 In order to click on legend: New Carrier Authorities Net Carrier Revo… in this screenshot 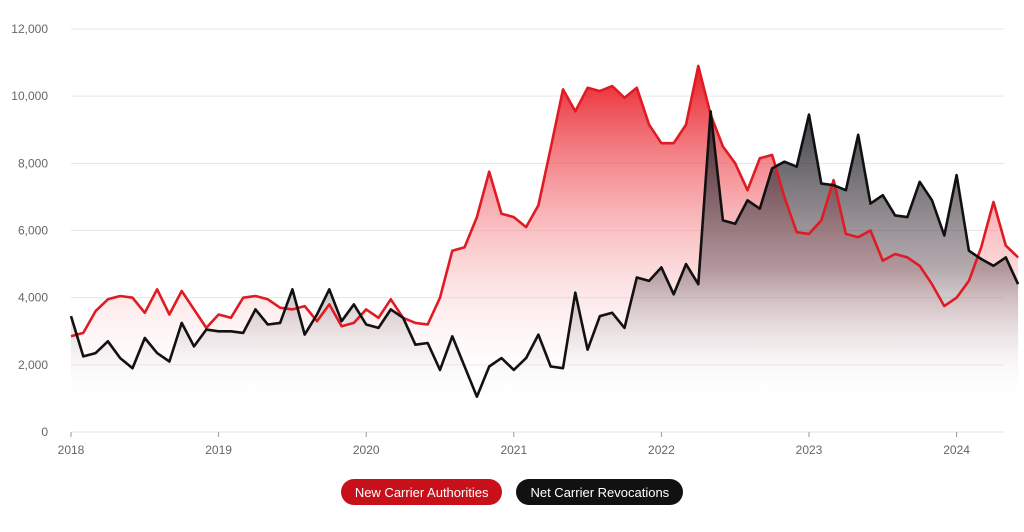, I will do `click(512, 492)`.